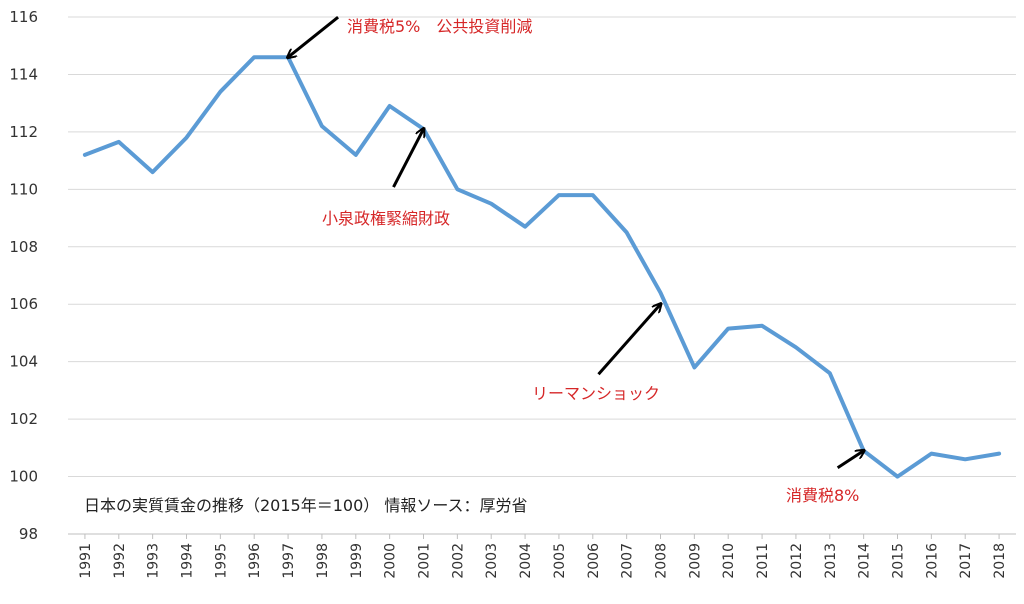 This screenshot has height=604, width=1024. What do you see at coordinates (23, 304) in the screenshot?
I see `y-tick-label: 106` at bounding box center [23, 304].